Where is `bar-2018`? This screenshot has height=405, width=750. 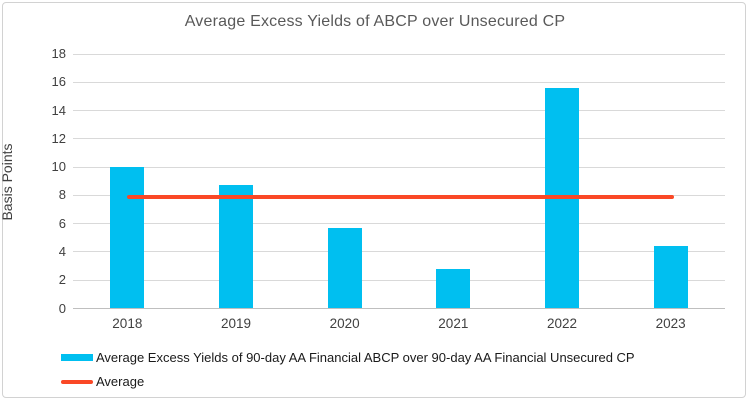
bar-2018 is located at coordinates (127, 238).